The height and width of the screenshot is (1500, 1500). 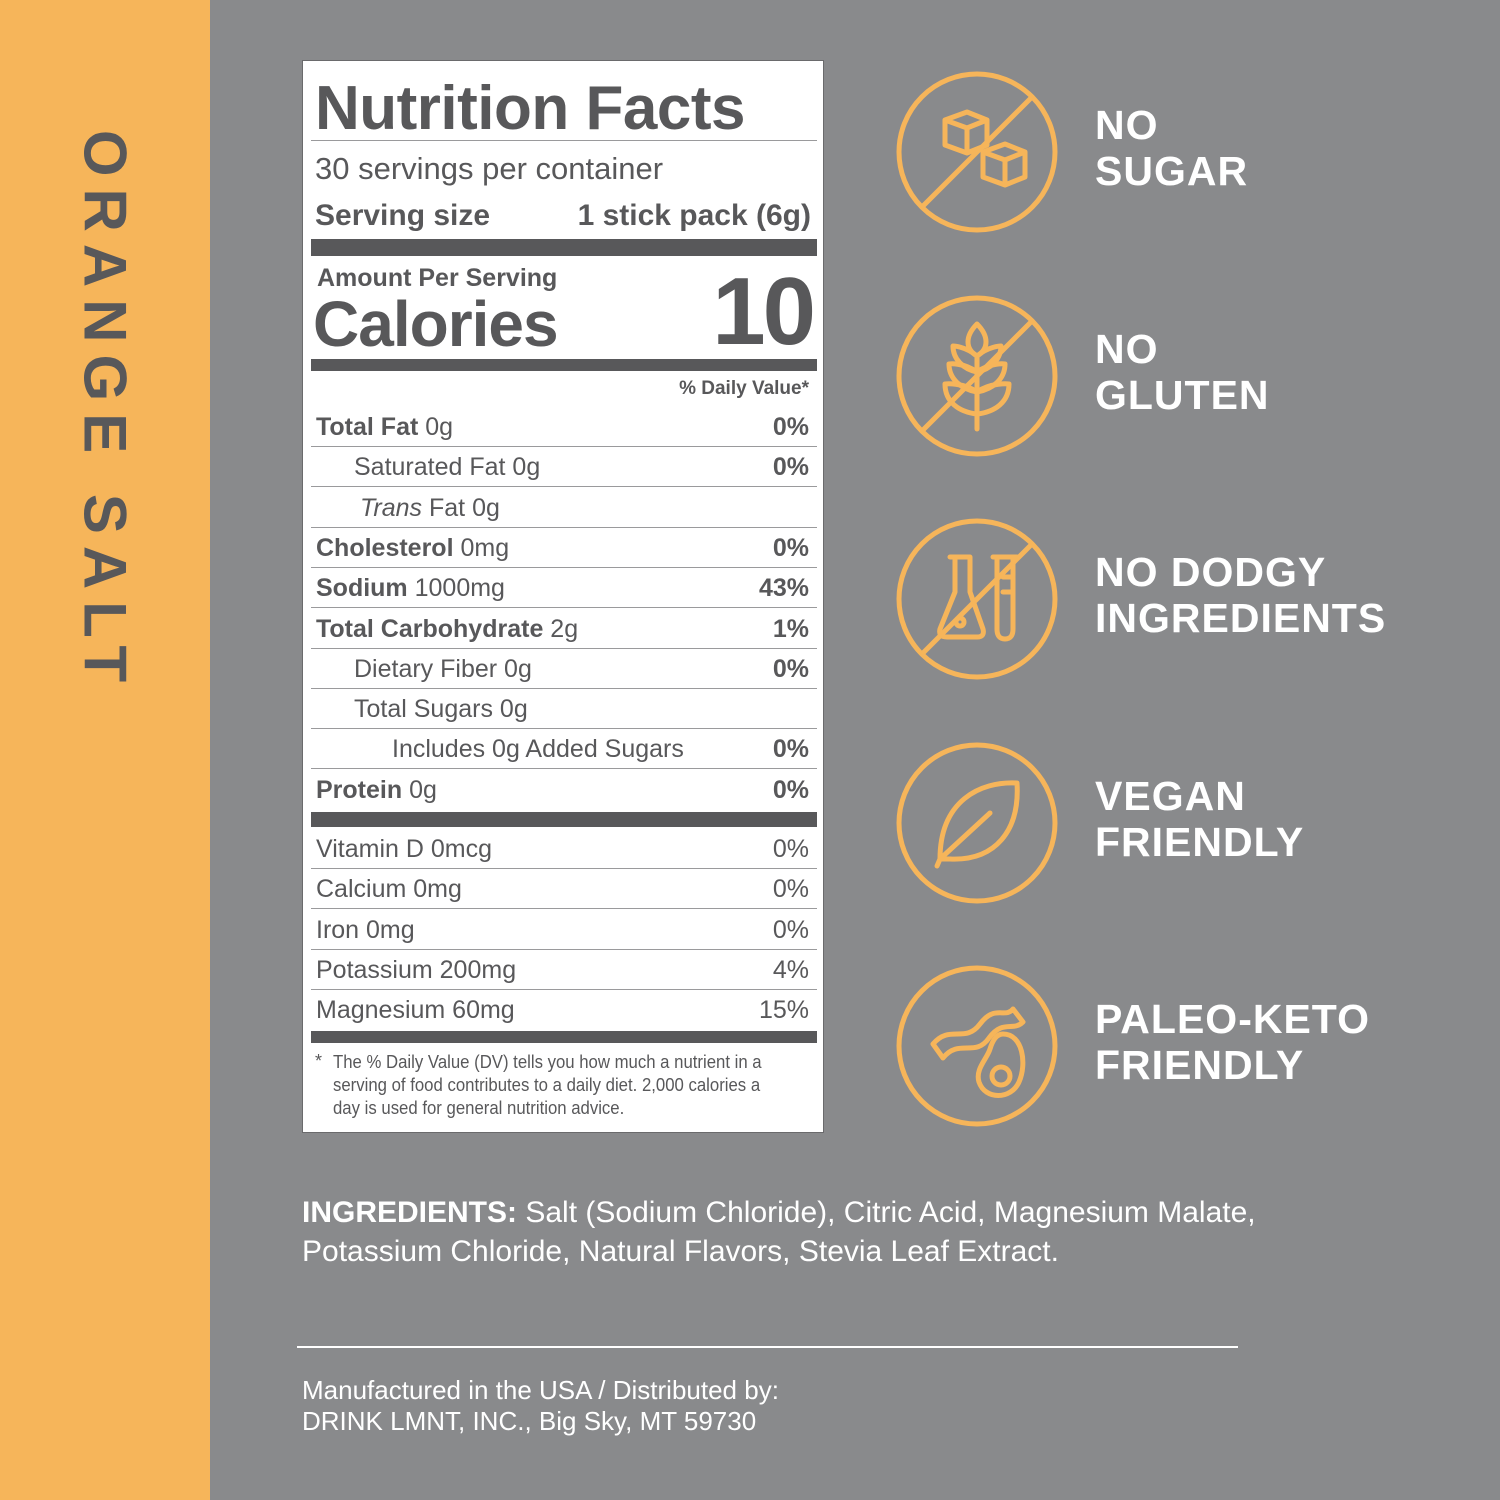 What do you see at coordinates (564, 930) in the screenshot?
I see `vitamin-row: Iron 0mg 0%` at bounding box center [564, 930].